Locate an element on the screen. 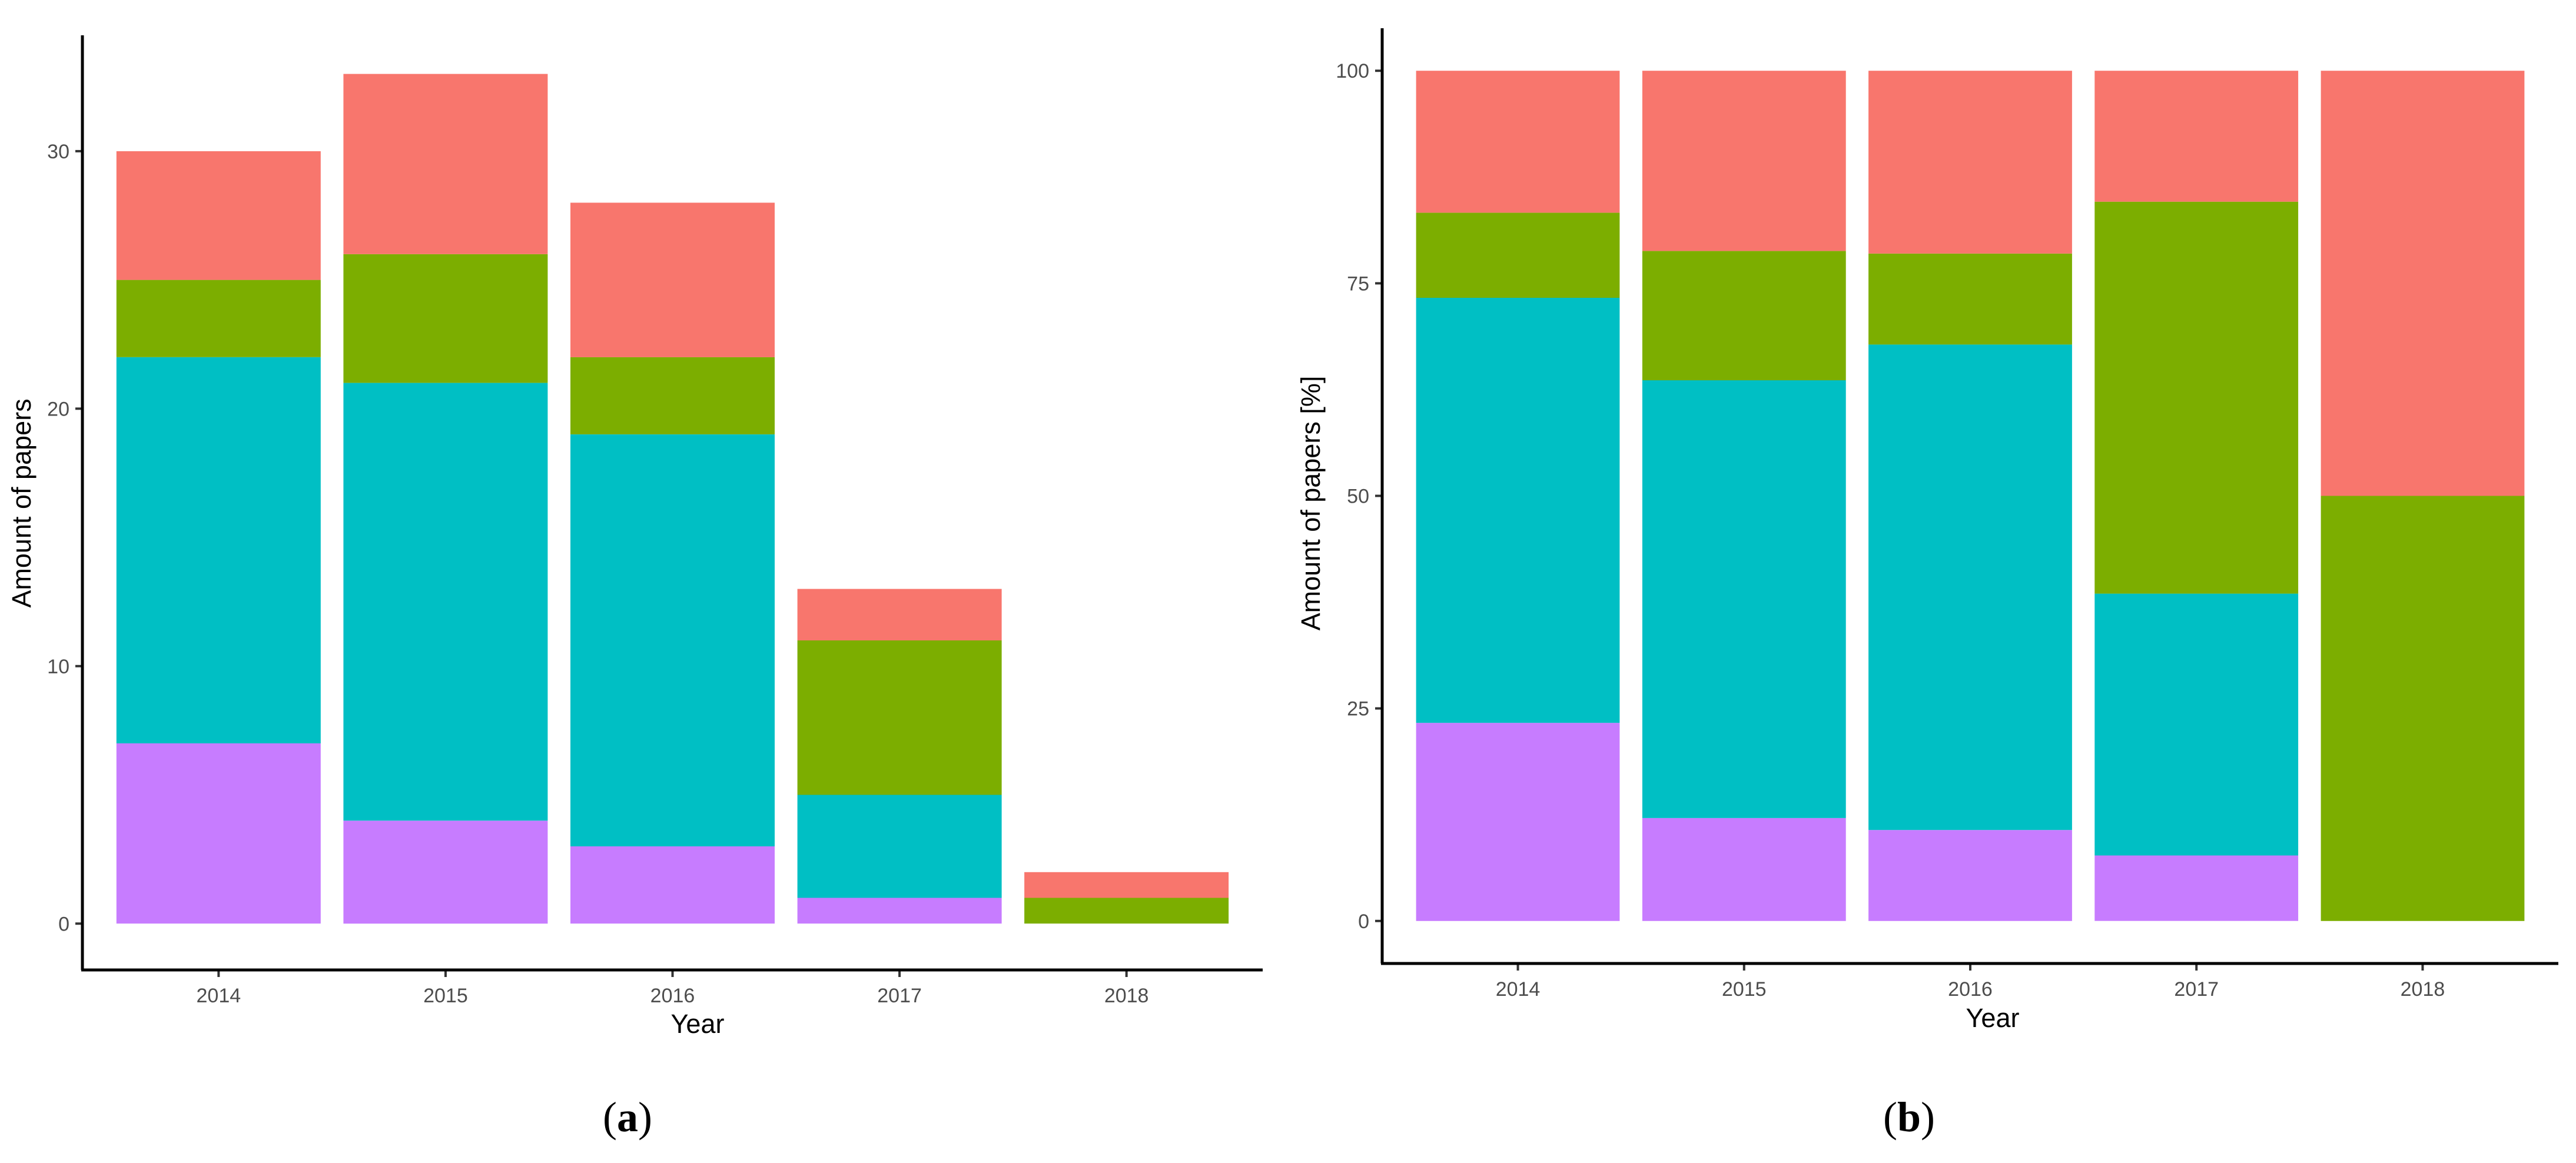 This screenshot has width=2576, height=1163. bar-b-2016-green is located at coordinates (1970, 299).